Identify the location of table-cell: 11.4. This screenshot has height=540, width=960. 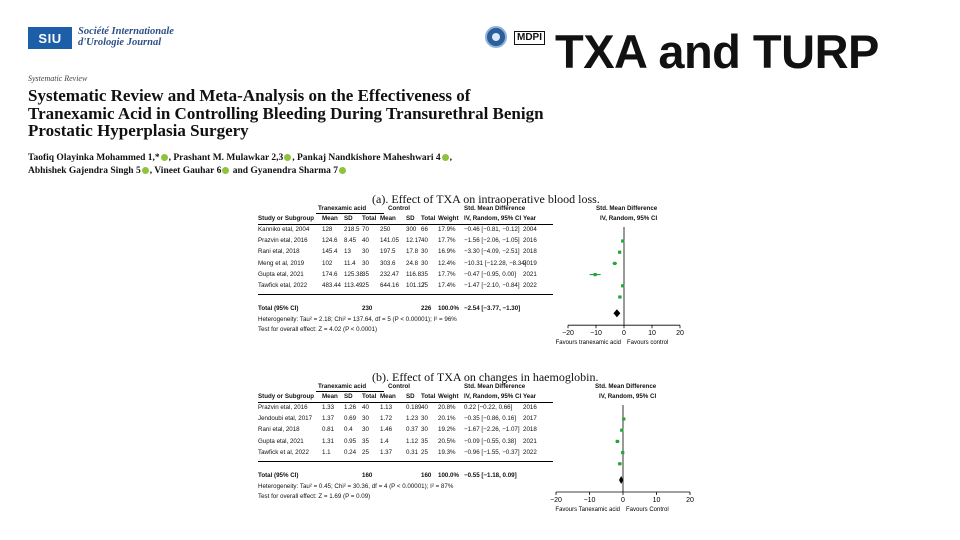
(350, 263).